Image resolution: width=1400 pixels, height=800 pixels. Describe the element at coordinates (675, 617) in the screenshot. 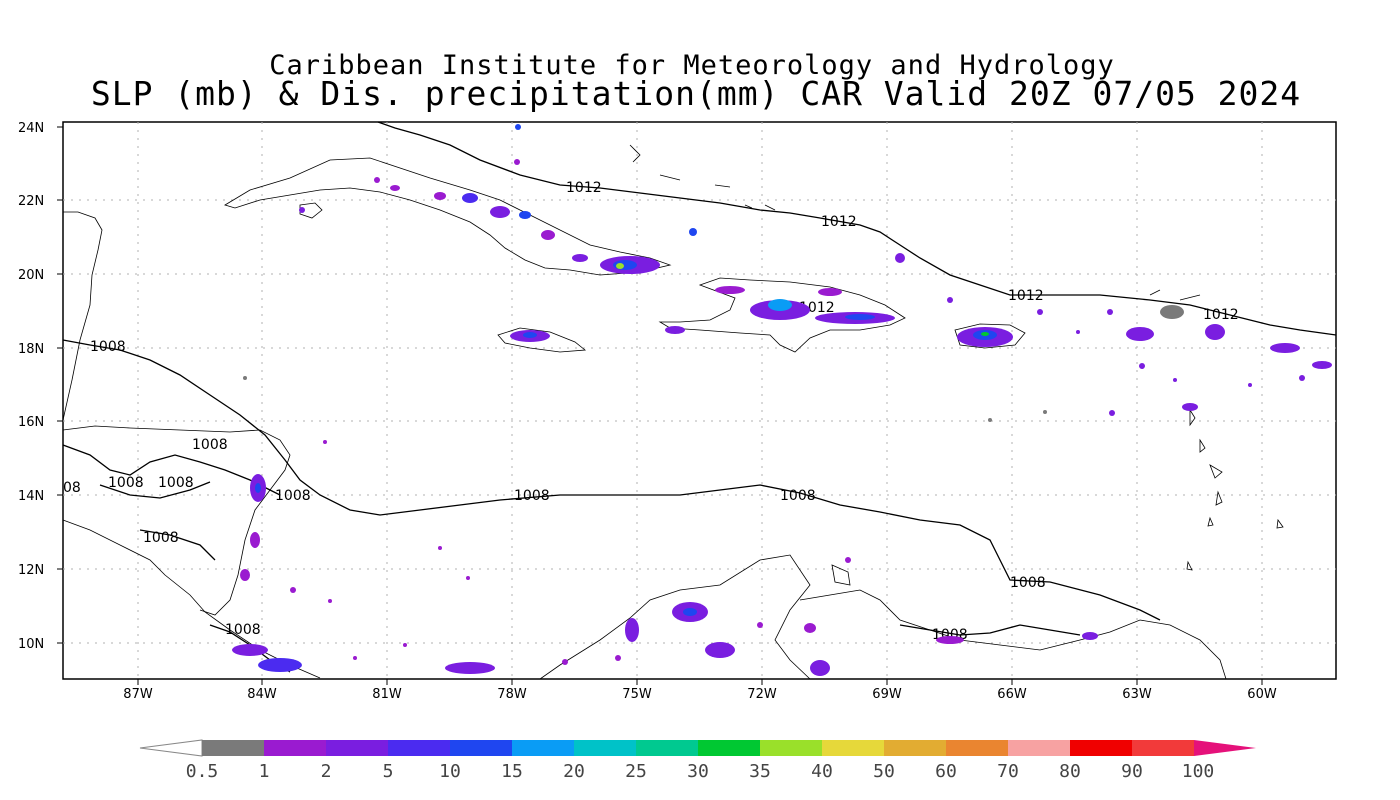

I see `coastline-colombia` at that location.